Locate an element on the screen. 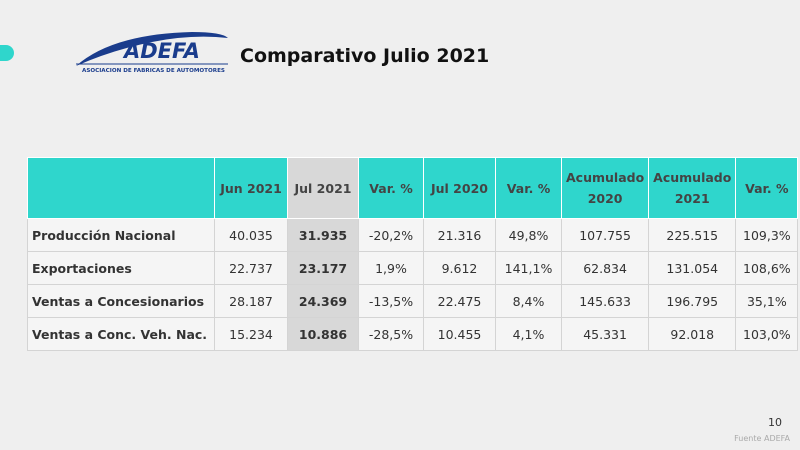 This screenshot has width=800, height=450. logo-brand: ADEFA is located at coordinates (161, 51).